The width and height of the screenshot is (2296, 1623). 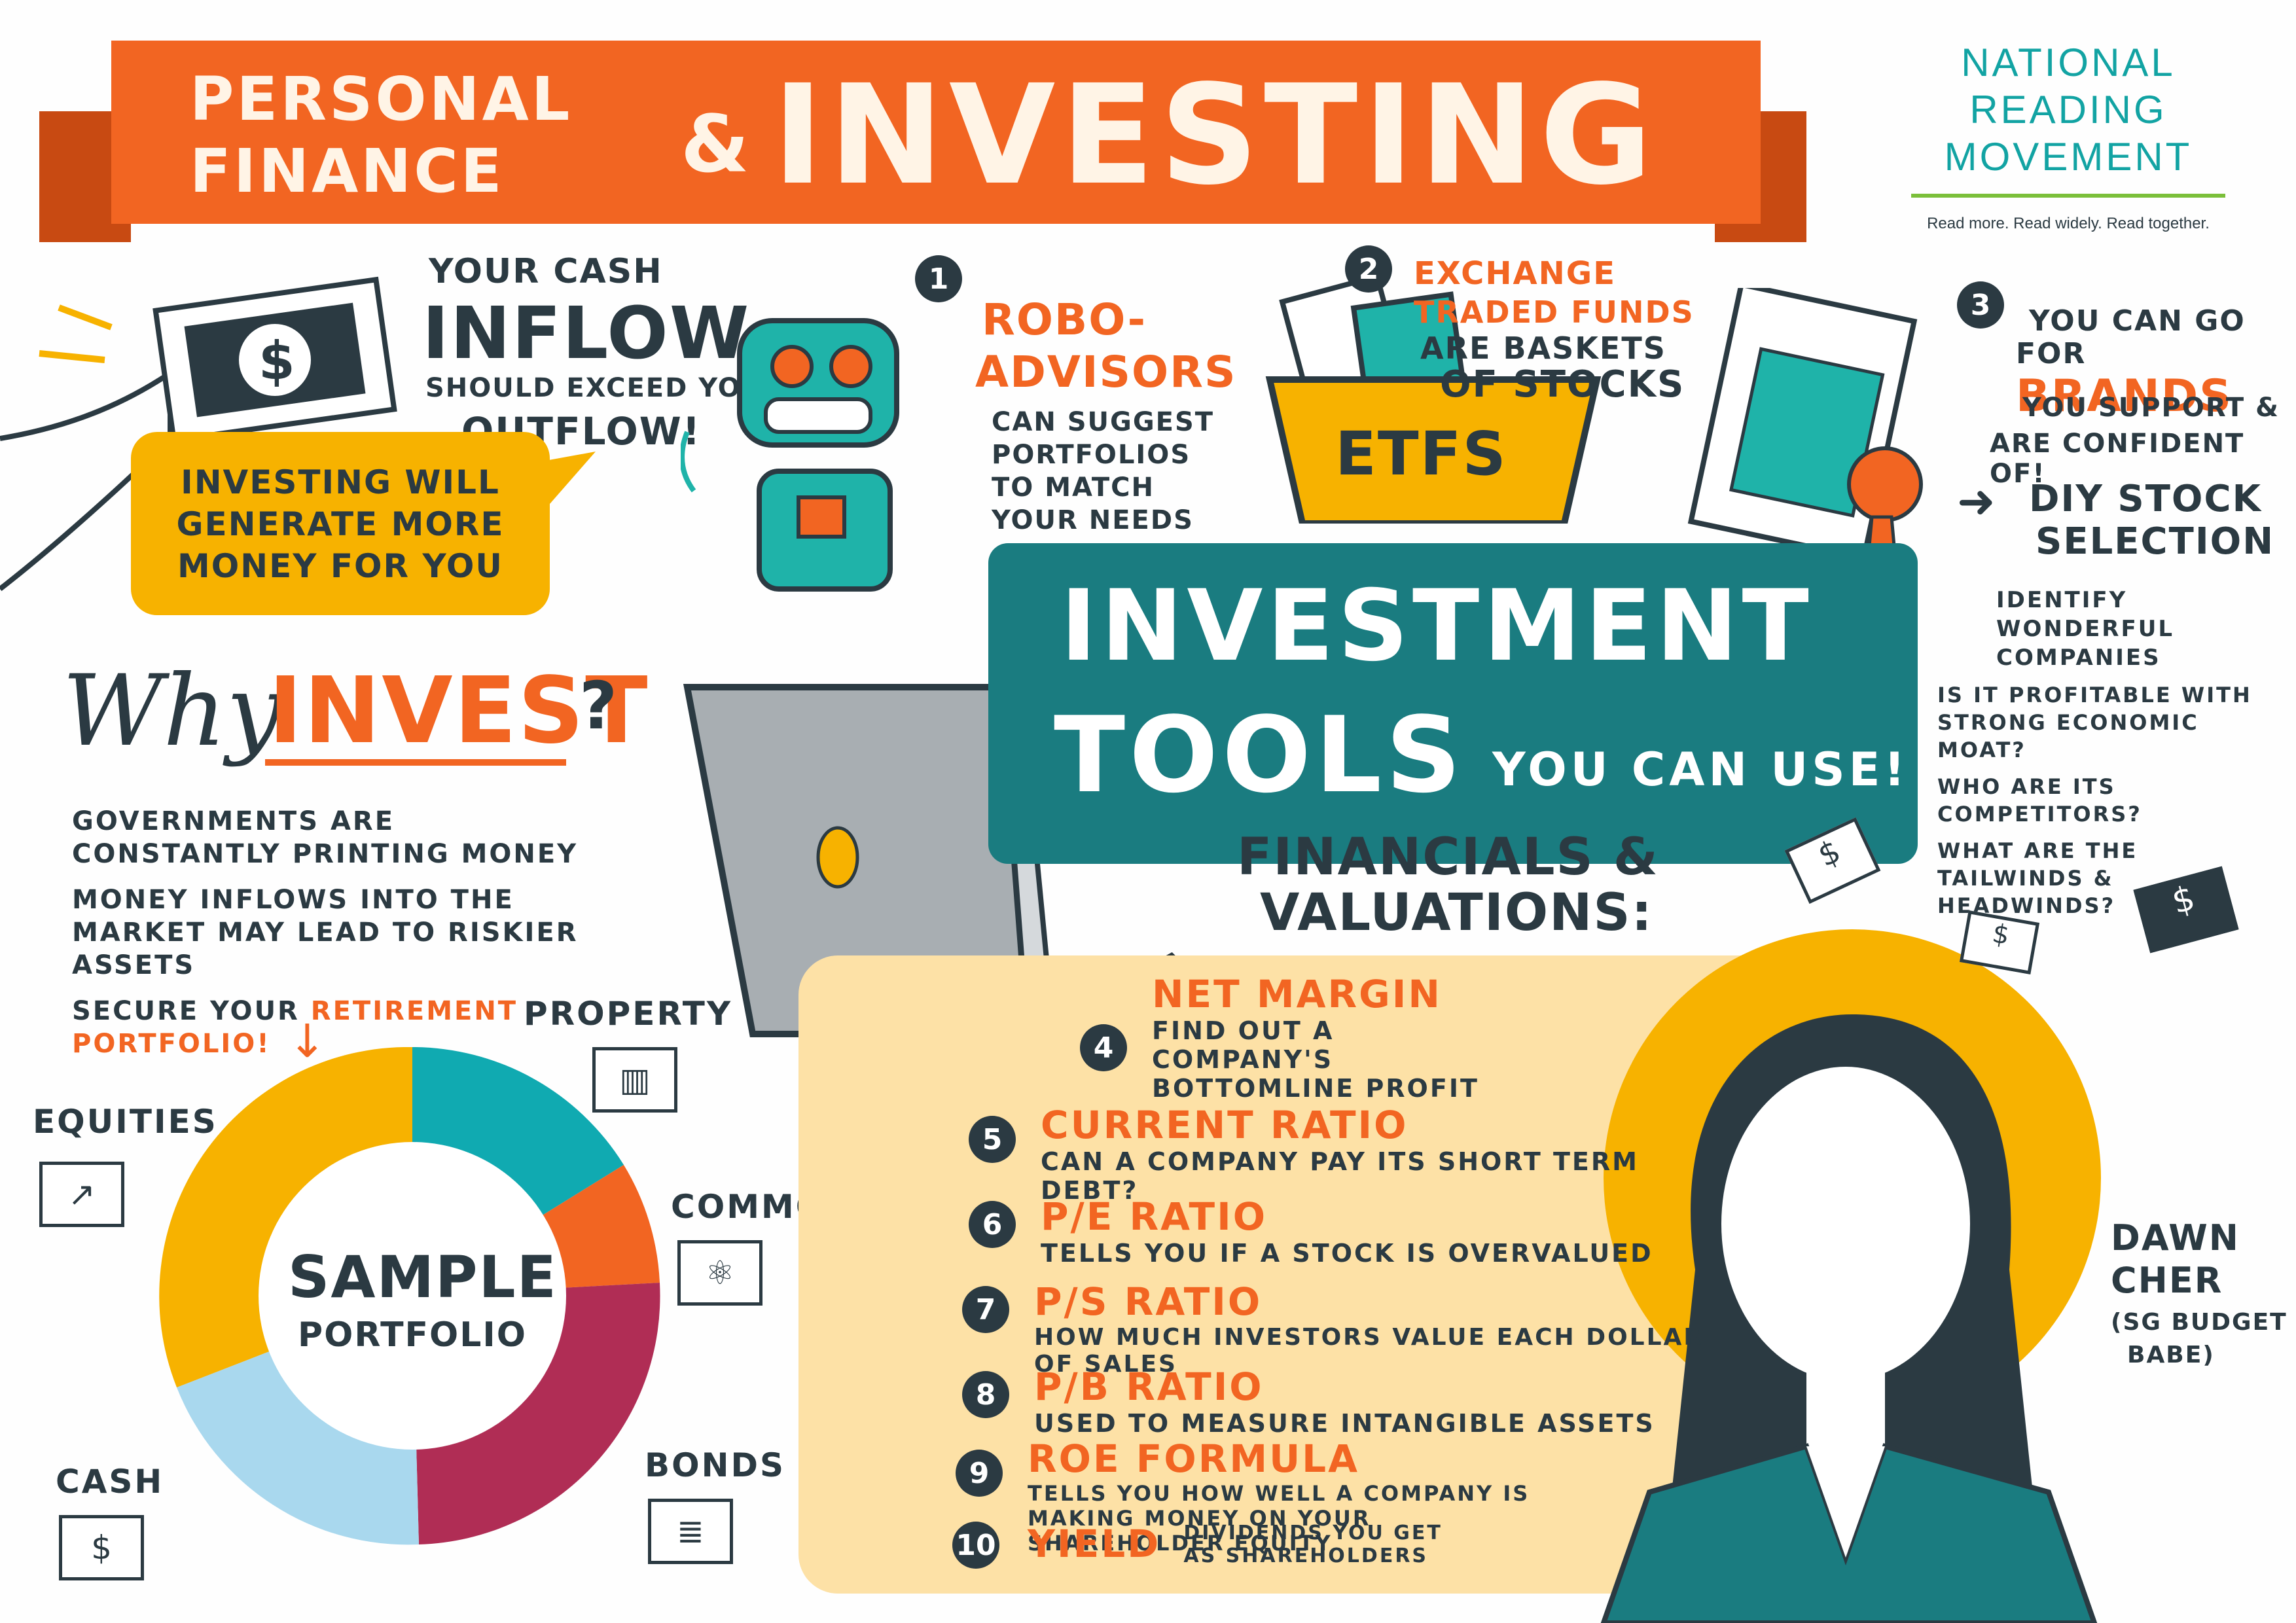 I want to click on diy-line-2: SELECTION, so click(x=2155, y=541).